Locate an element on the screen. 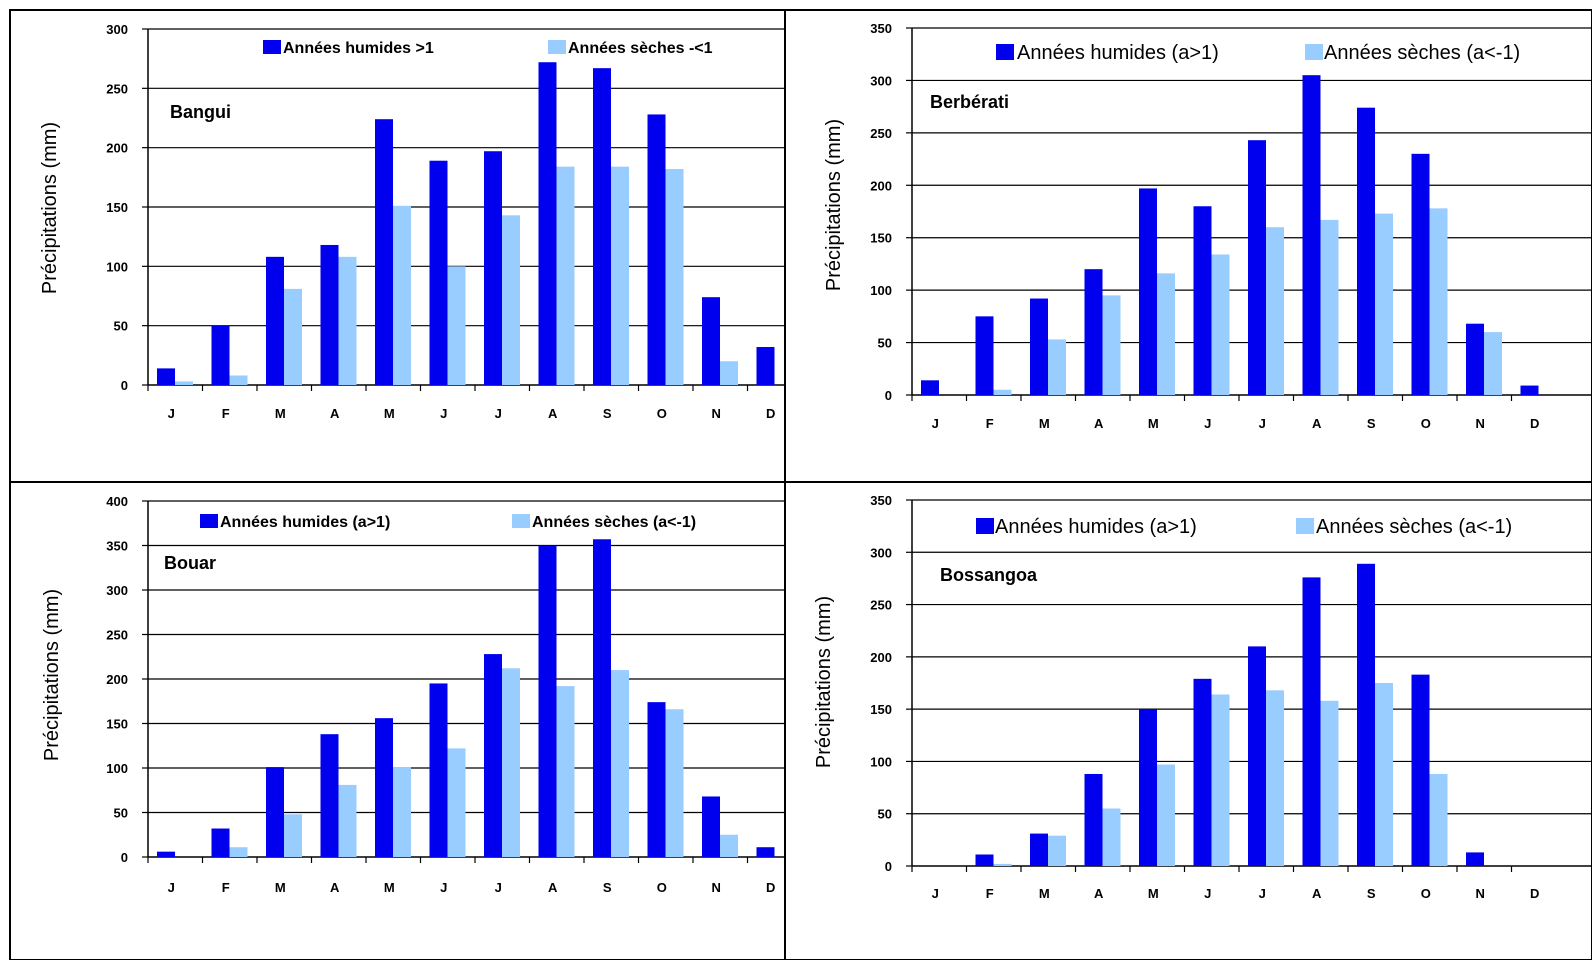  x-tick-label: N is located at coordinates (716, 413).